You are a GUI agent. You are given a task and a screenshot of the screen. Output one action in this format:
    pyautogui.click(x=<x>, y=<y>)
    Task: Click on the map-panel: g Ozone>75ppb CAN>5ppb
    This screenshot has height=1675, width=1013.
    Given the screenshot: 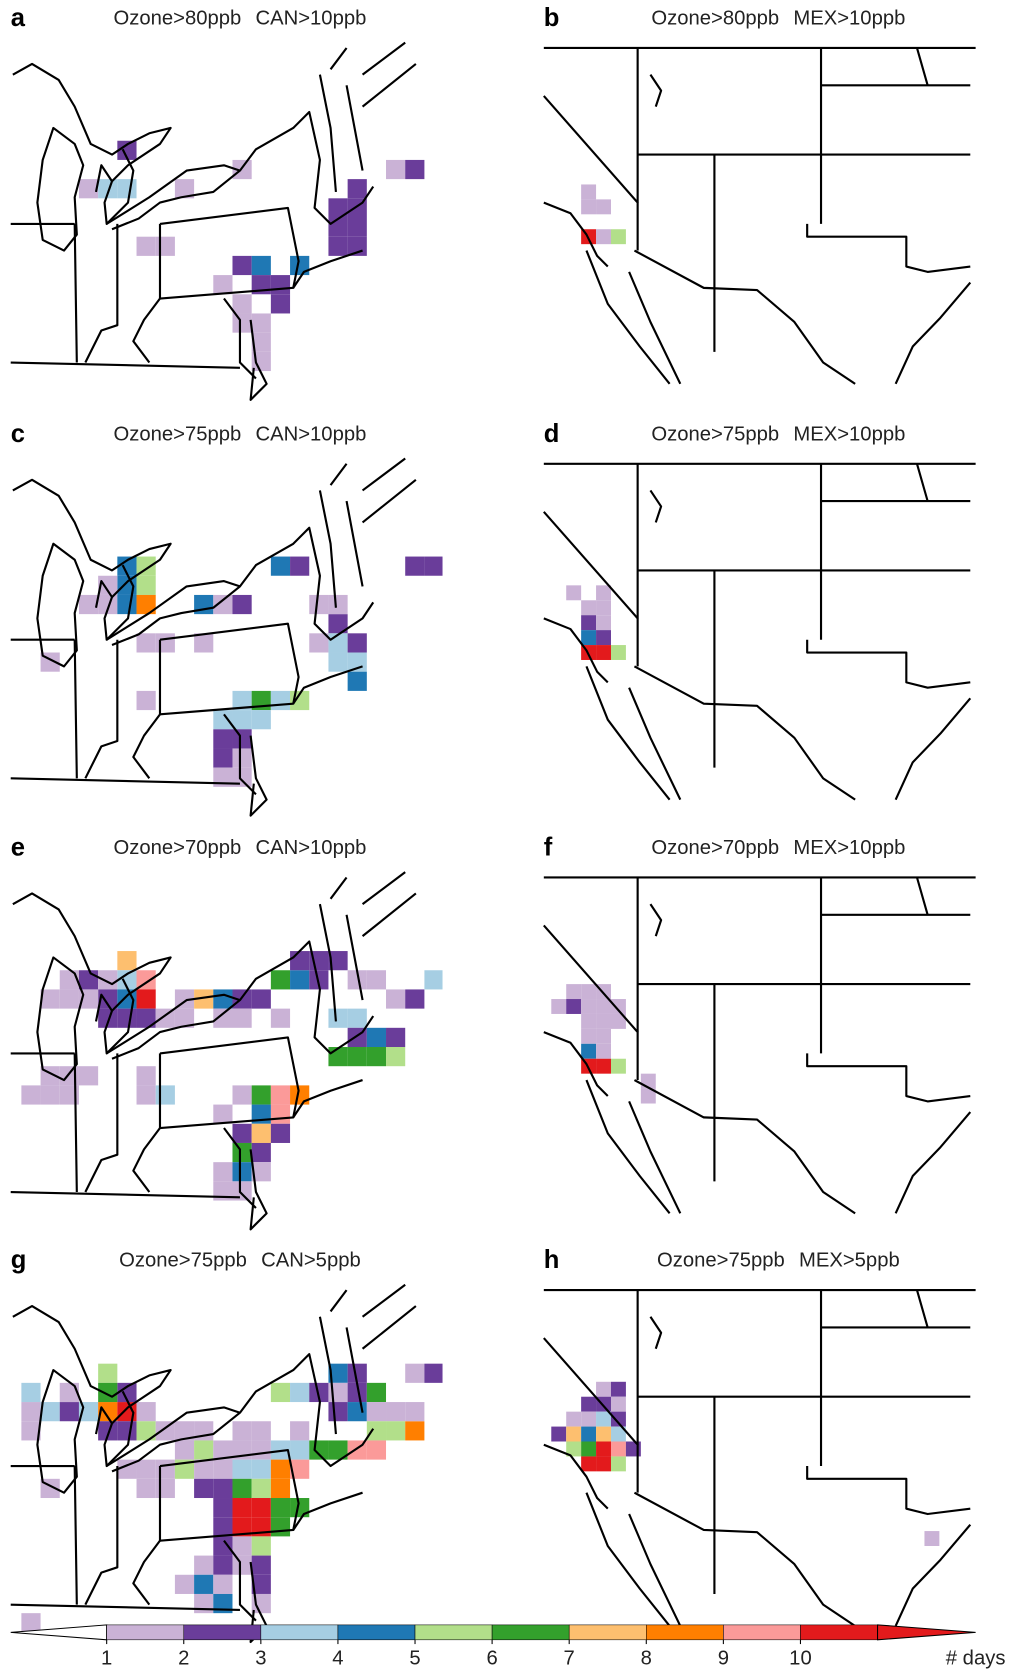 What is the action you would take?
    pyautogui.click(x=226, y=1445)
    